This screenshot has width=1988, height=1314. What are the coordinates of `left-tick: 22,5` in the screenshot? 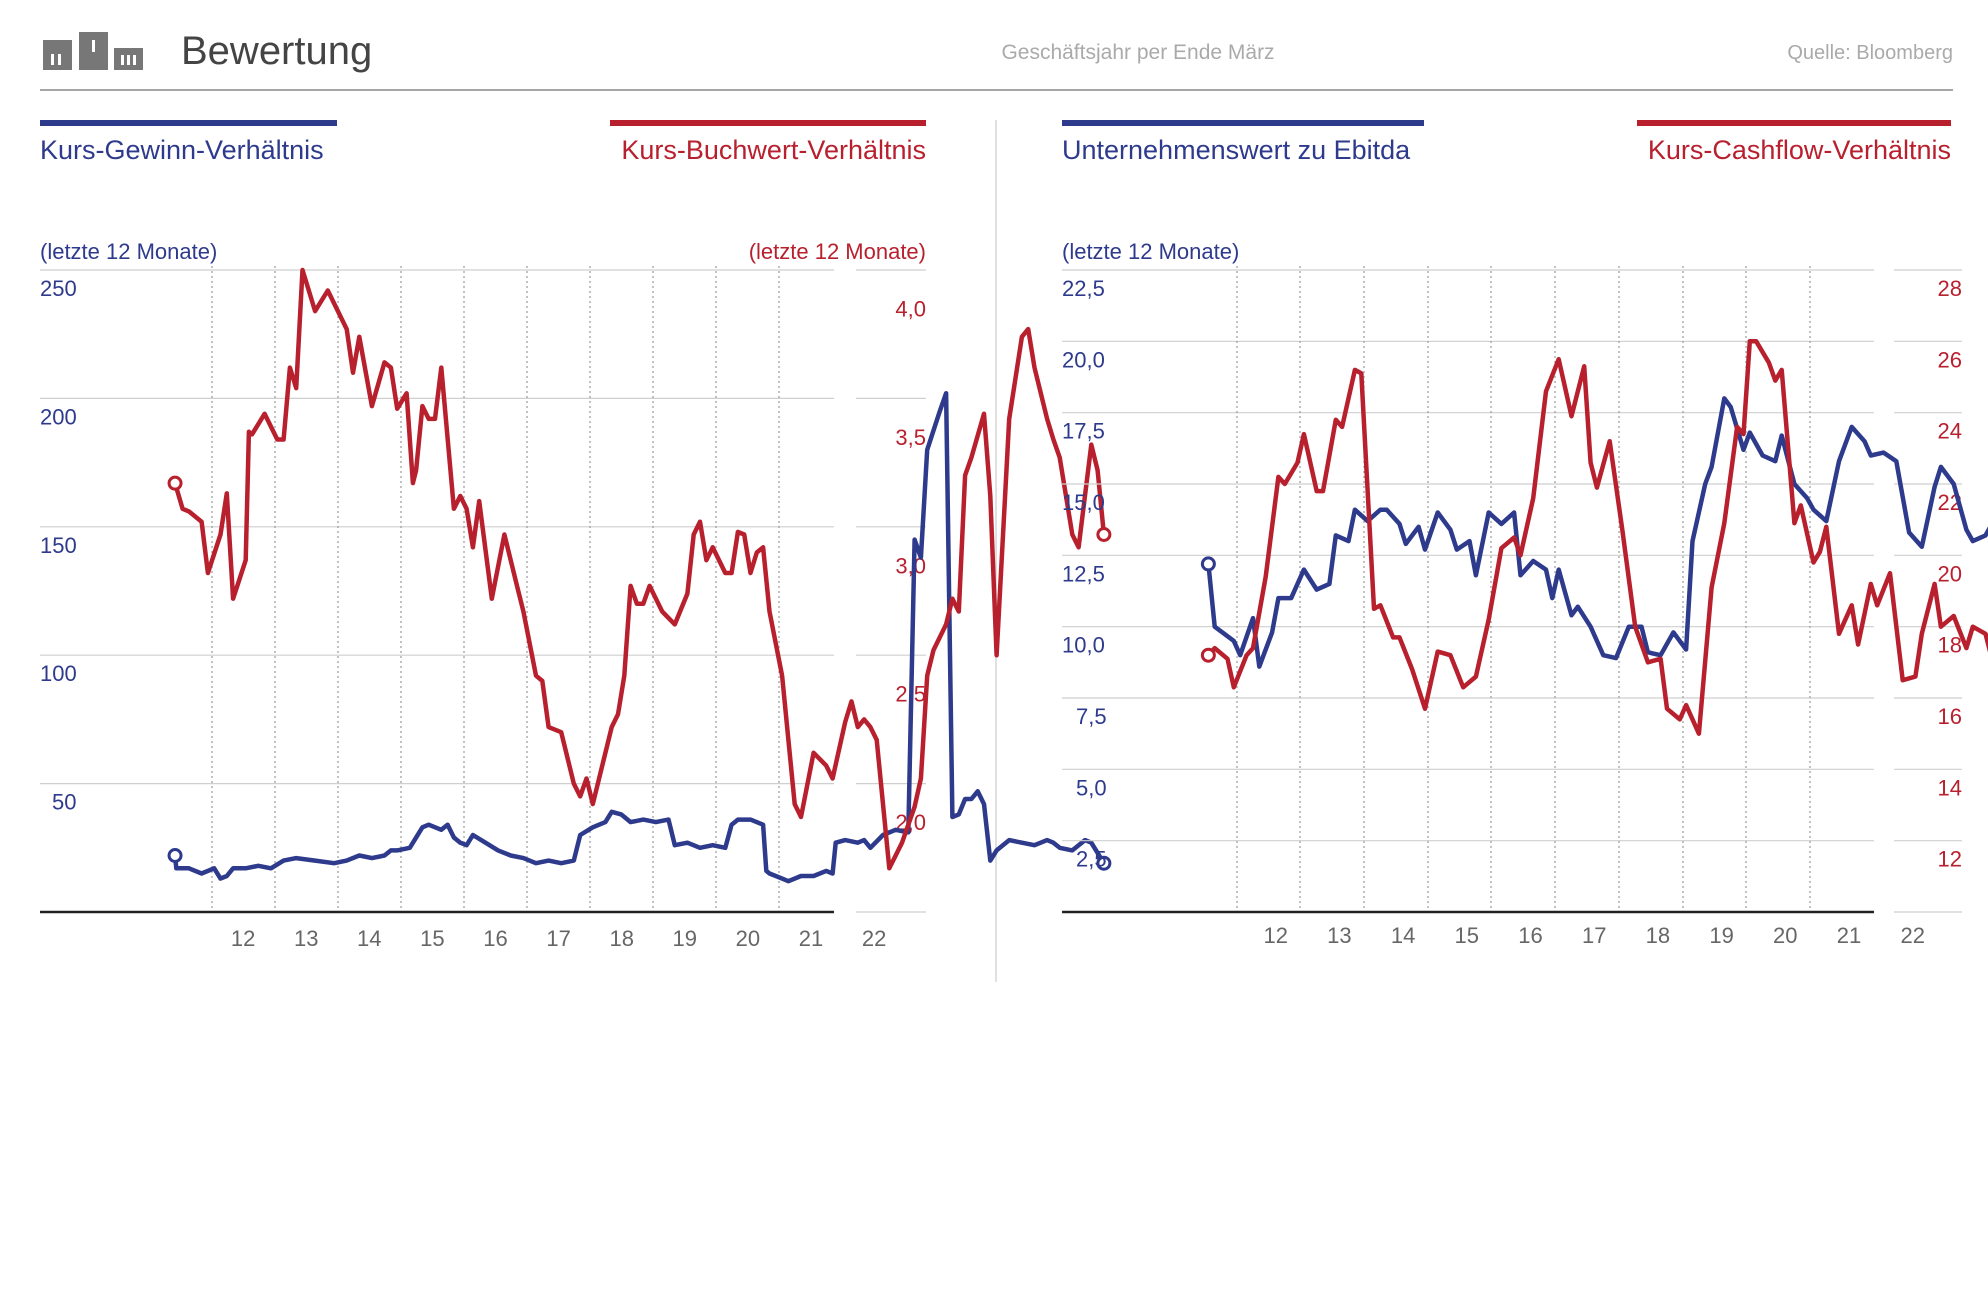 It's located at (1083, 288).